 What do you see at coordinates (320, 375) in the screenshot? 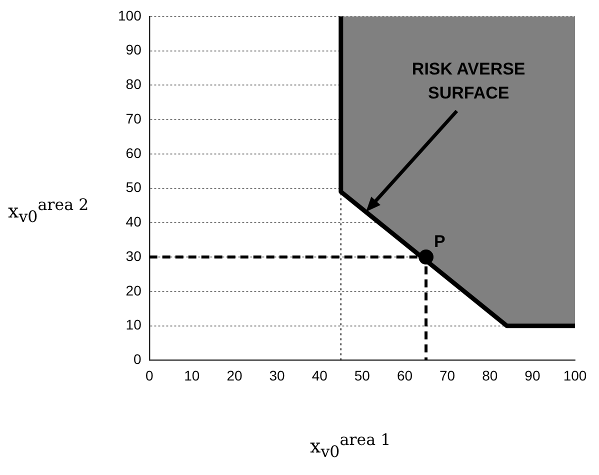
I see `x-tick-label: 40` at bounding box center [320, 375].